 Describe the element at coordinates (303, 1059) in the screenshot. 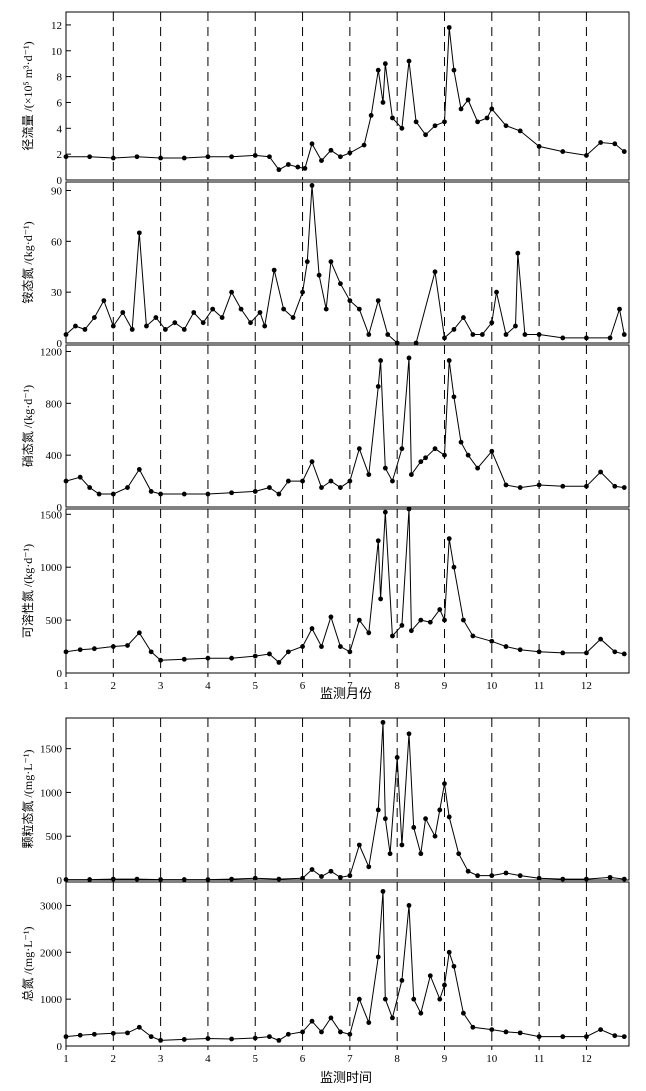

I see `x-tick-label: 6` at that location.